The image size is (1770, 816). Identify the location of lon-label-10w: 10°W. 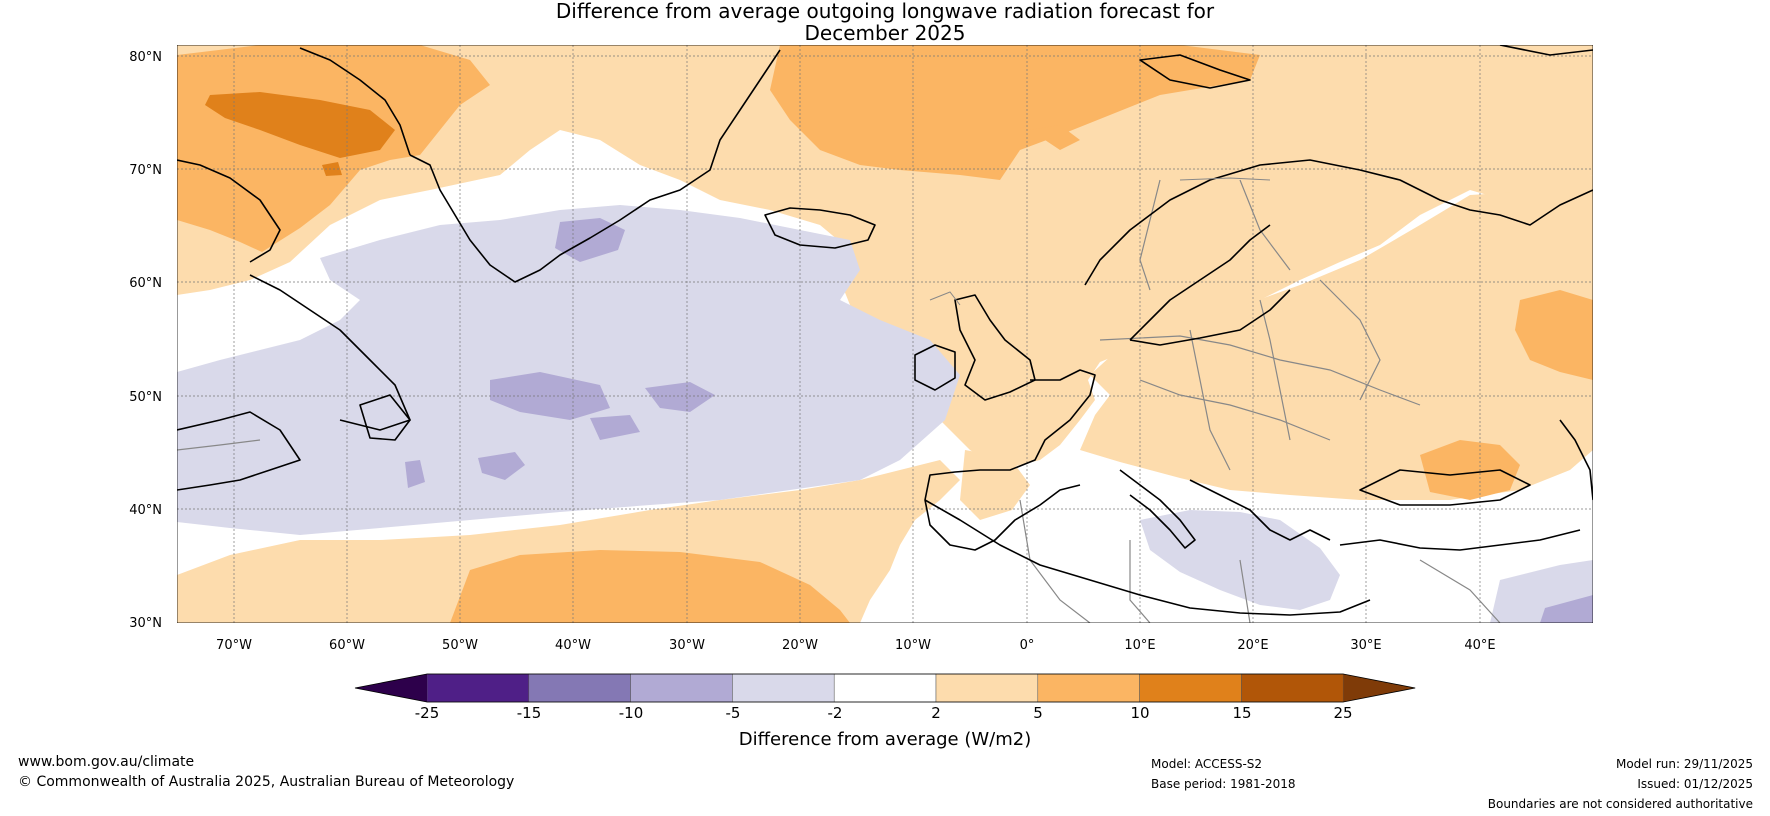
(913, 645).